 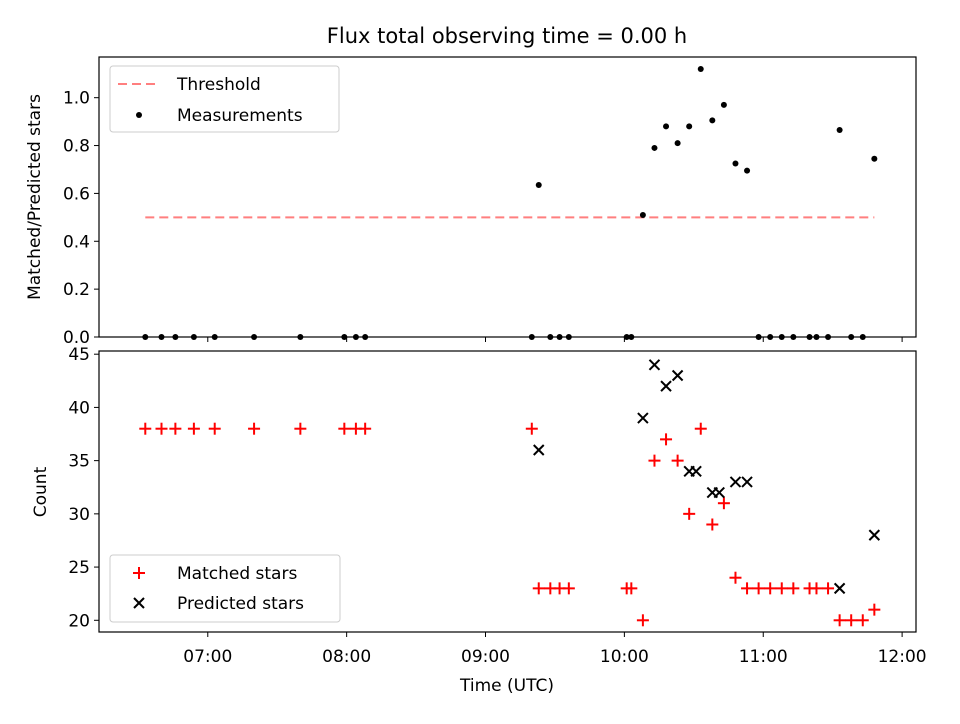 What do you see at coordinates (139, 115) in the screenshot?
I see `legend-measurements-swatch` at bounding box center [139, 115].